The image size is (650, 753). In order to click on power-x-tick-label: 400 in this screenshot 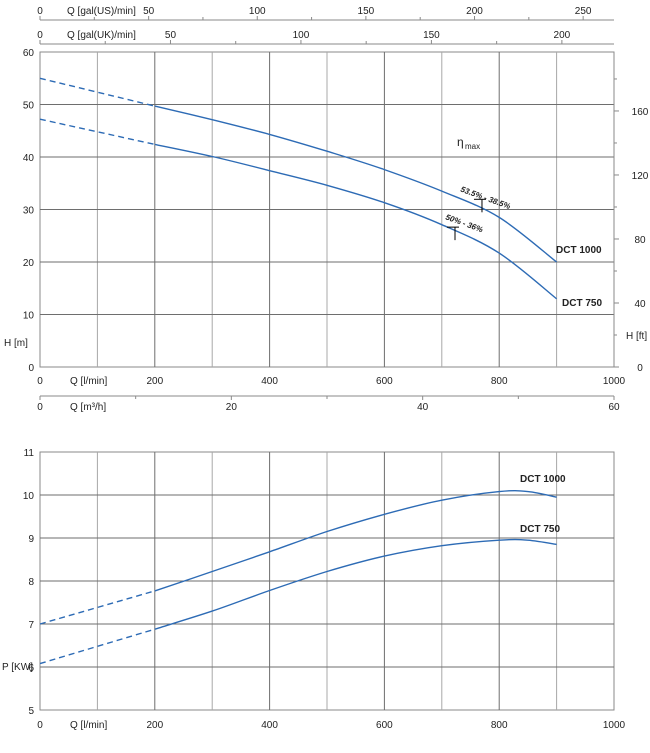, I will do `click(269, 725)`.